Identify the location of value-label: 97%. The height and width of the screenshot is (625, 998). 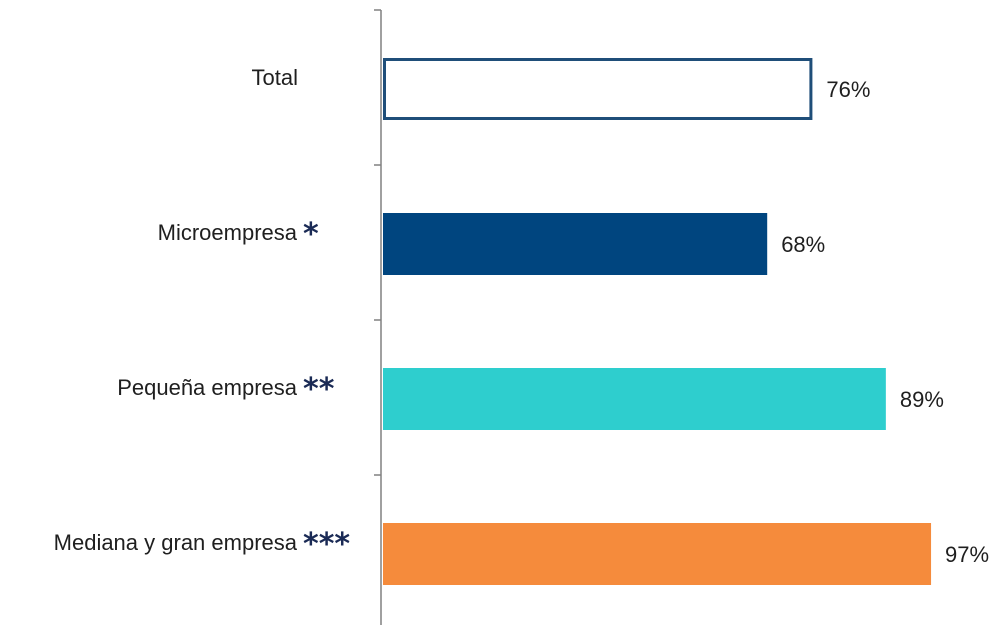
(967, 554).